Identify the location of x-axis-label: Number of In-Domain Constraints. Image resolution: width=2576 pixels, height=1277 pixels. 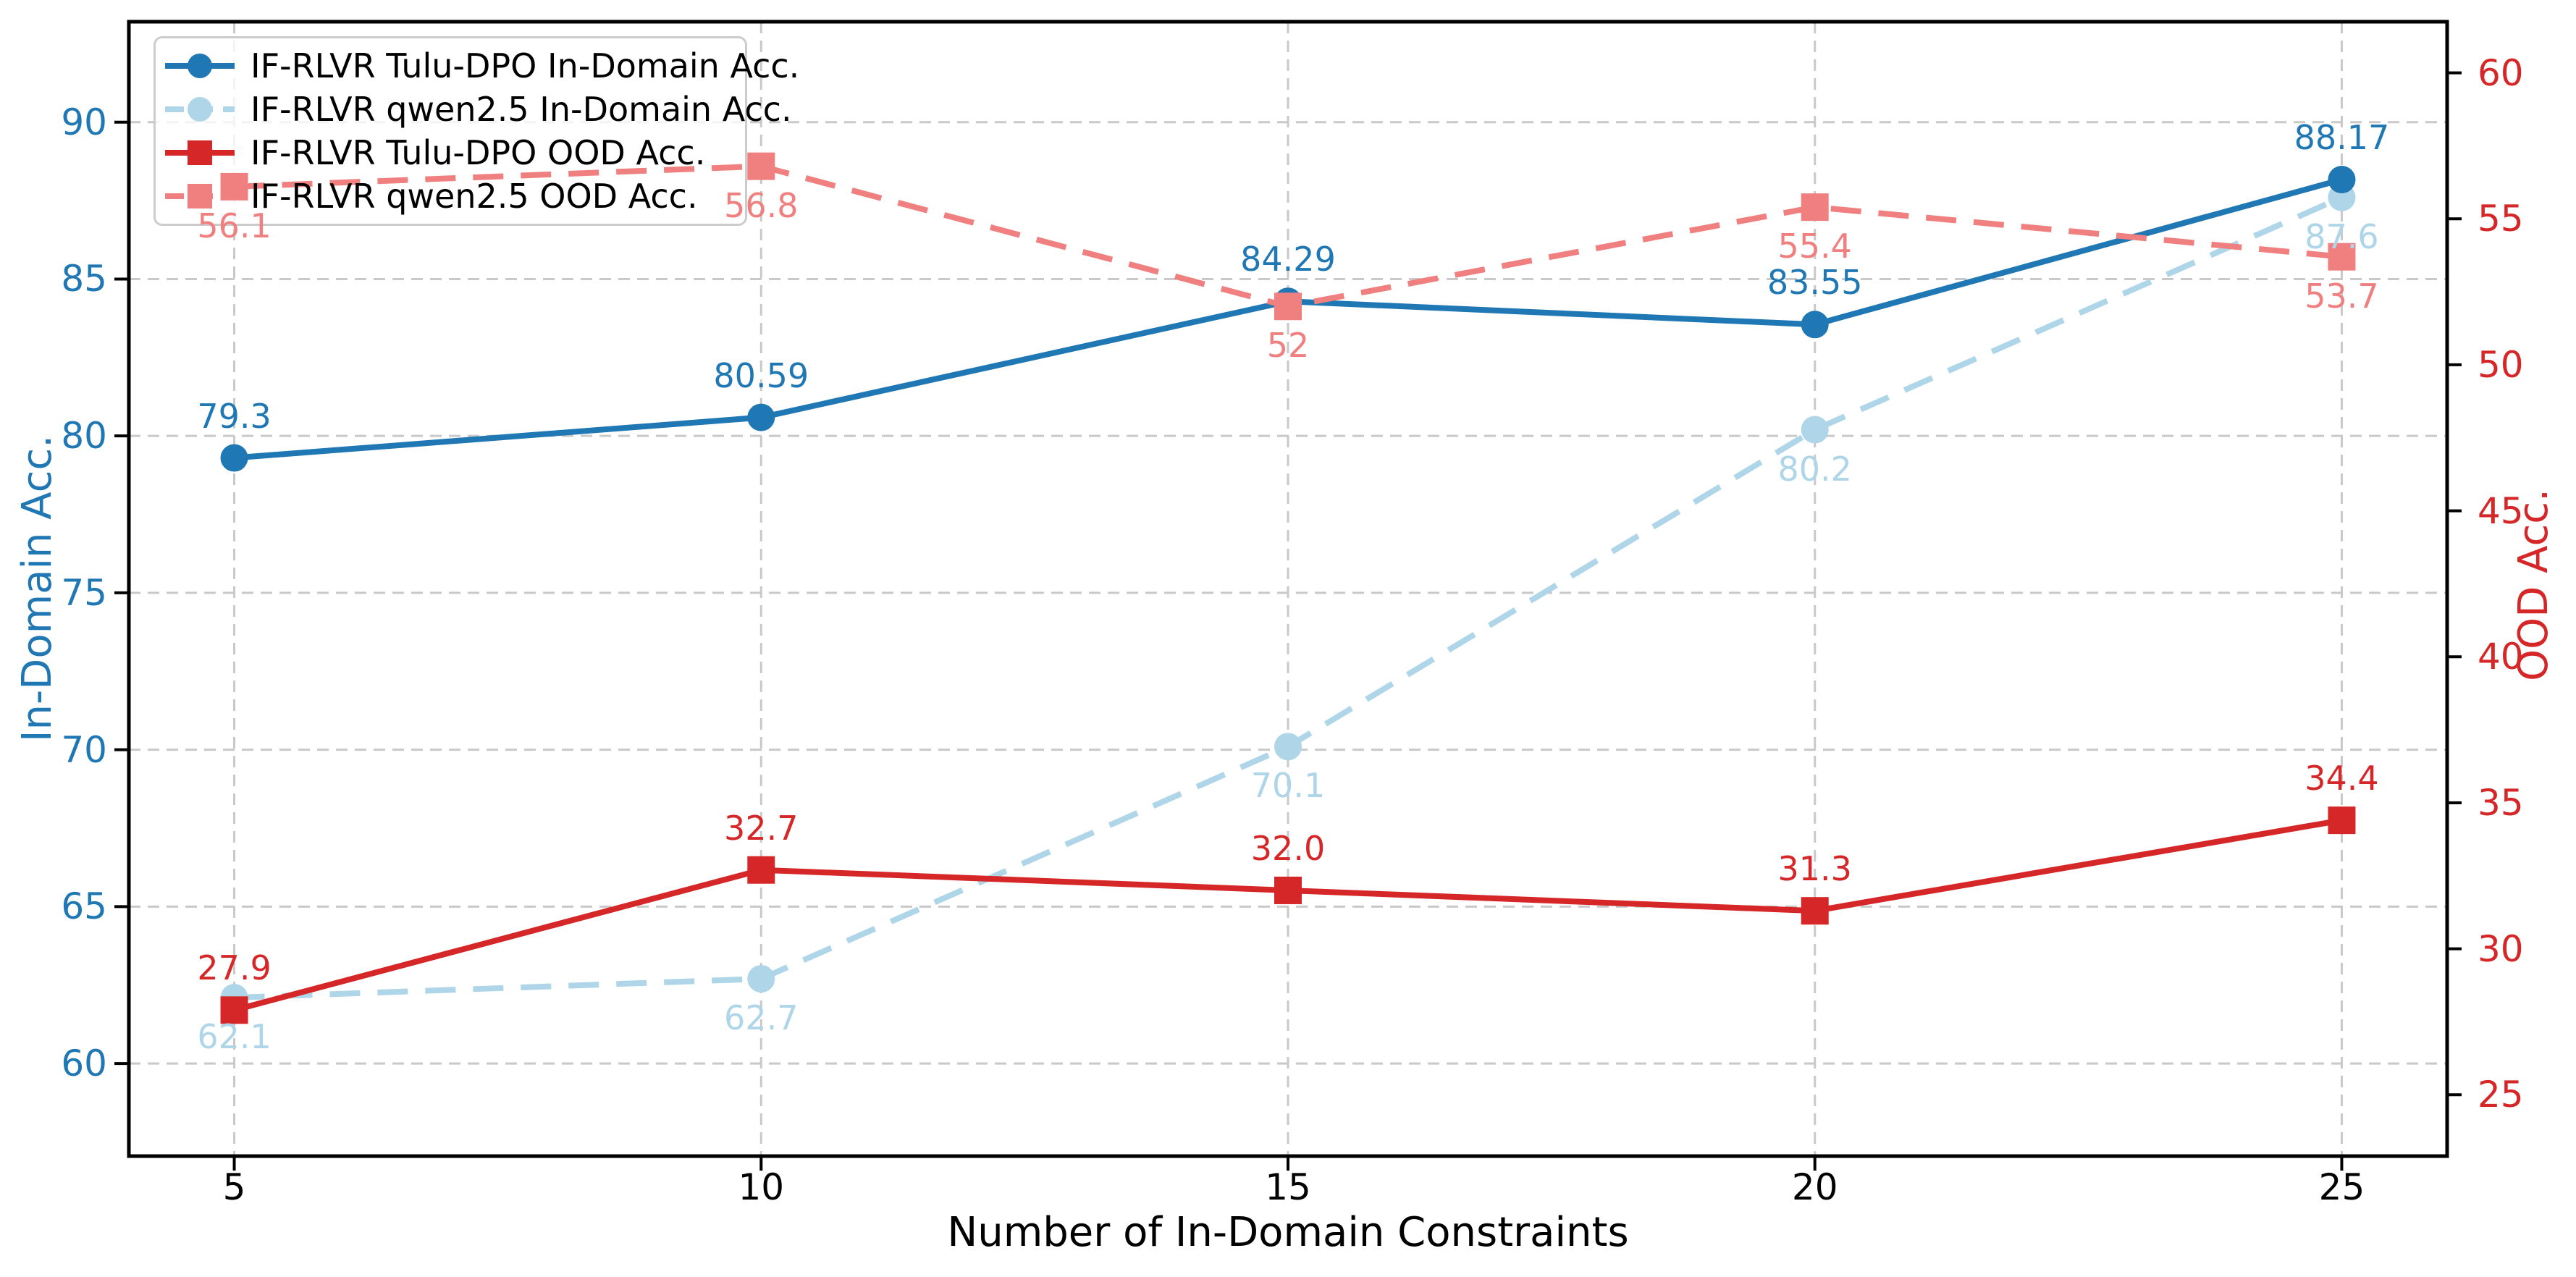
(1288, 1232).